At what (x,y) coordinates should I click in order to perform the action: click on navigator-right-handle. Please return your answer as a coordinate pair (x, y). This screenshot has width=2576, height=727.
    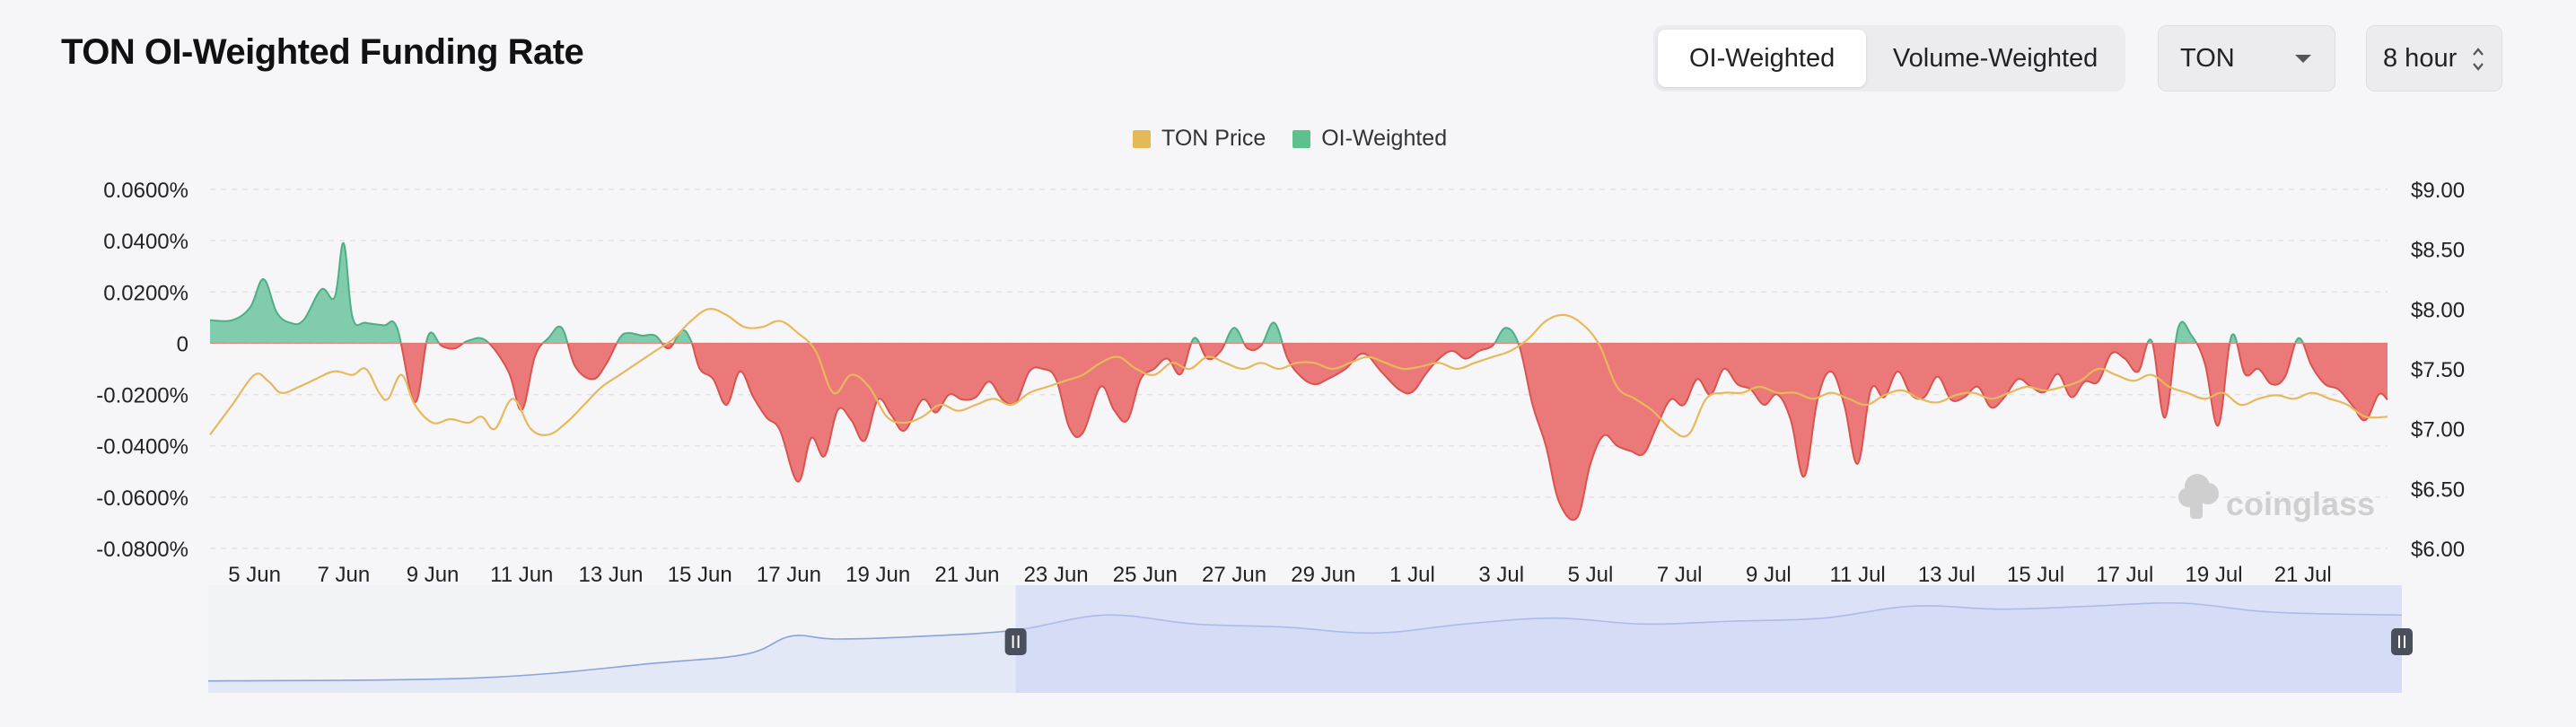
    Looking at the image, I should click on (2402, 641).